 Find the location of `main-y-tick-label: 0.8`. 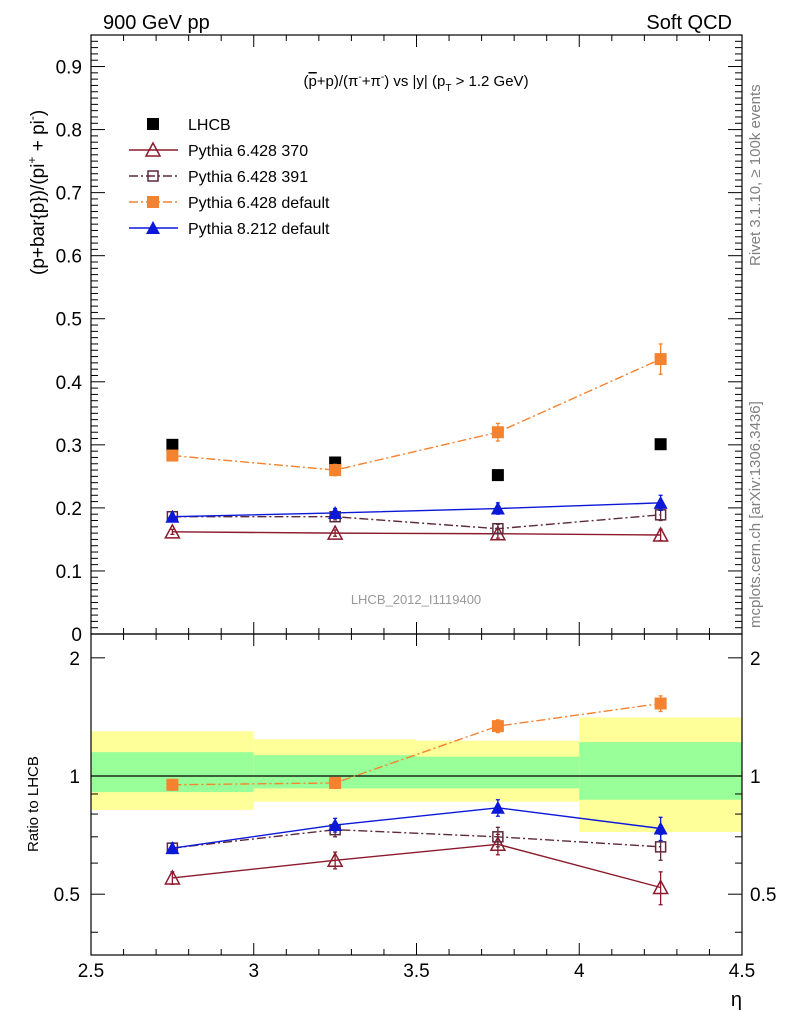

main-y-tick-label: 0.8 is located at coordinates (69, 131).